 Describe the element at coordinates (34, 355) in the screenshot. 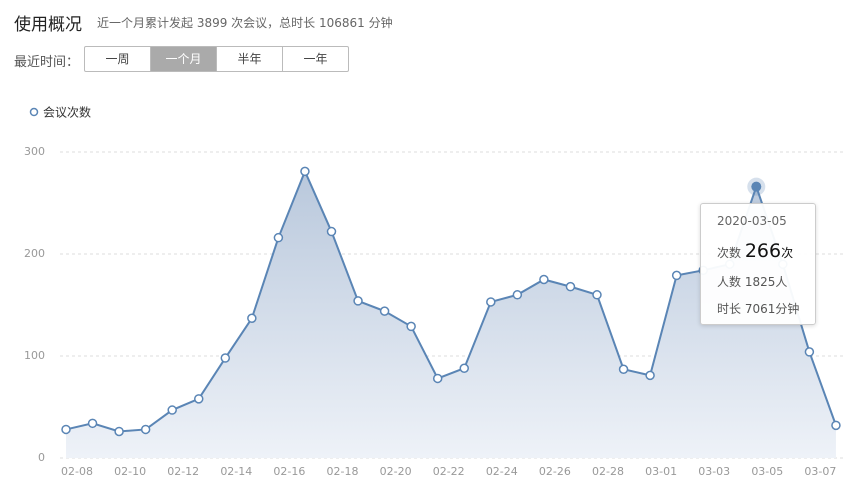

I see `y-tick-label: 100` at that location.